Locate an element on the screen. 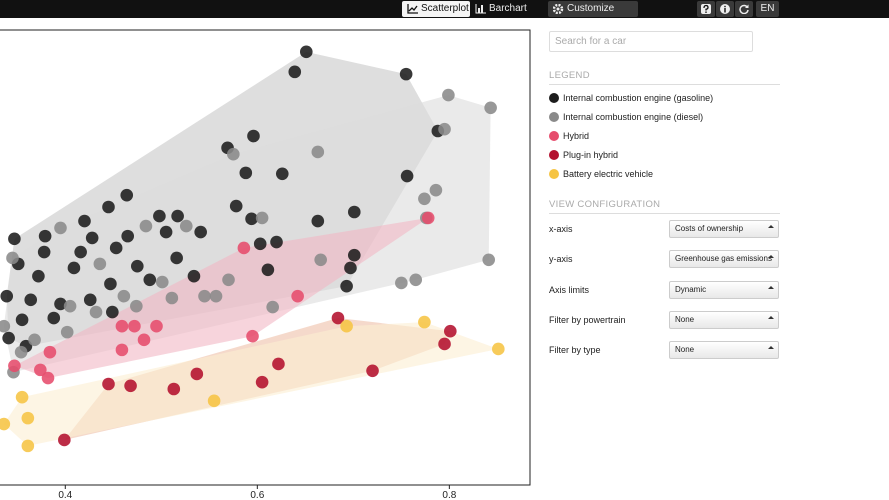 The height and width of the screenshot is (500, 889). help-button is located at coordinates (706, 9).